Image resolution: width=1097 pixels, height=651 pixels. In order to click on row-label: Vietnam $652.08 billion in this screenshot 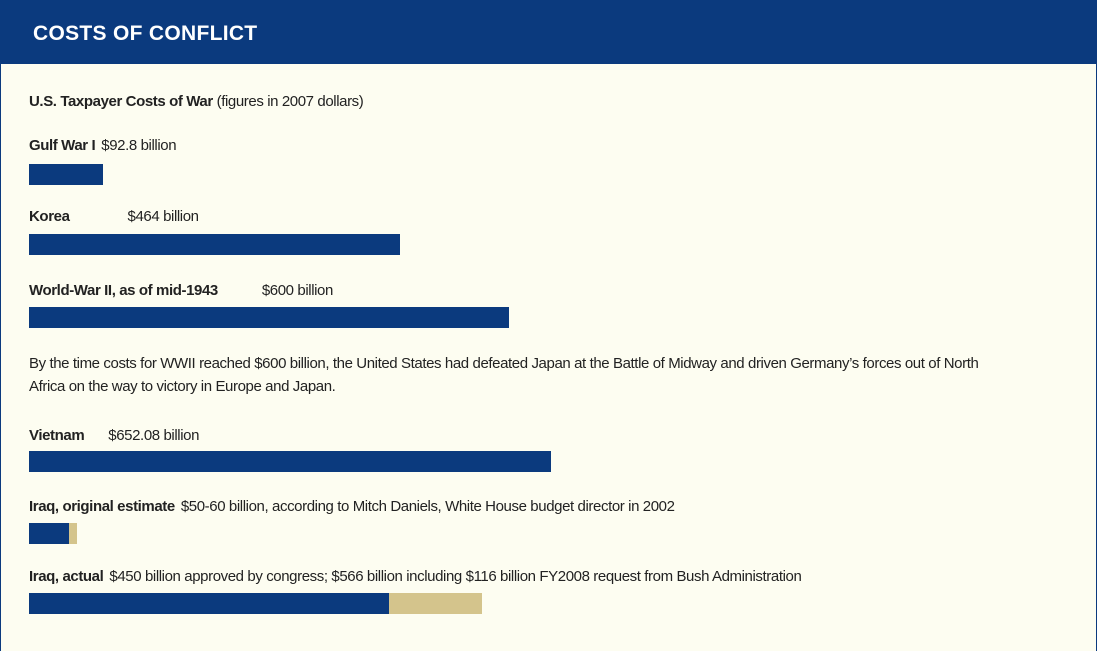, I will do `click(114, 435)`.